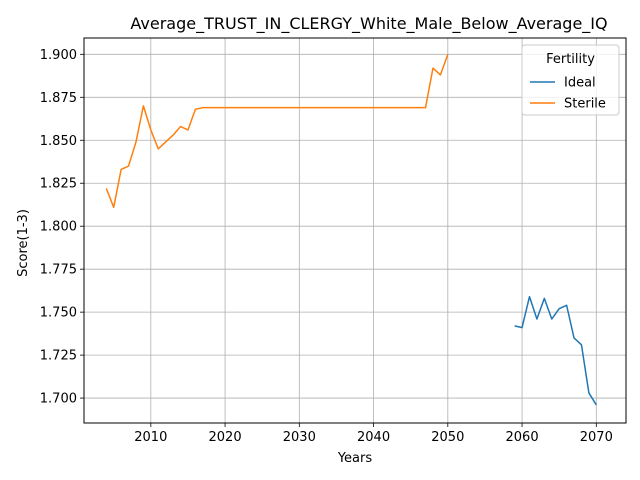 The height and width of the screenshot is (480, 640). What do you see at coordinates (580, 83) in the screenshot?
I see `legend-label-ideal: Ideal` at bounding box center [580, 83].